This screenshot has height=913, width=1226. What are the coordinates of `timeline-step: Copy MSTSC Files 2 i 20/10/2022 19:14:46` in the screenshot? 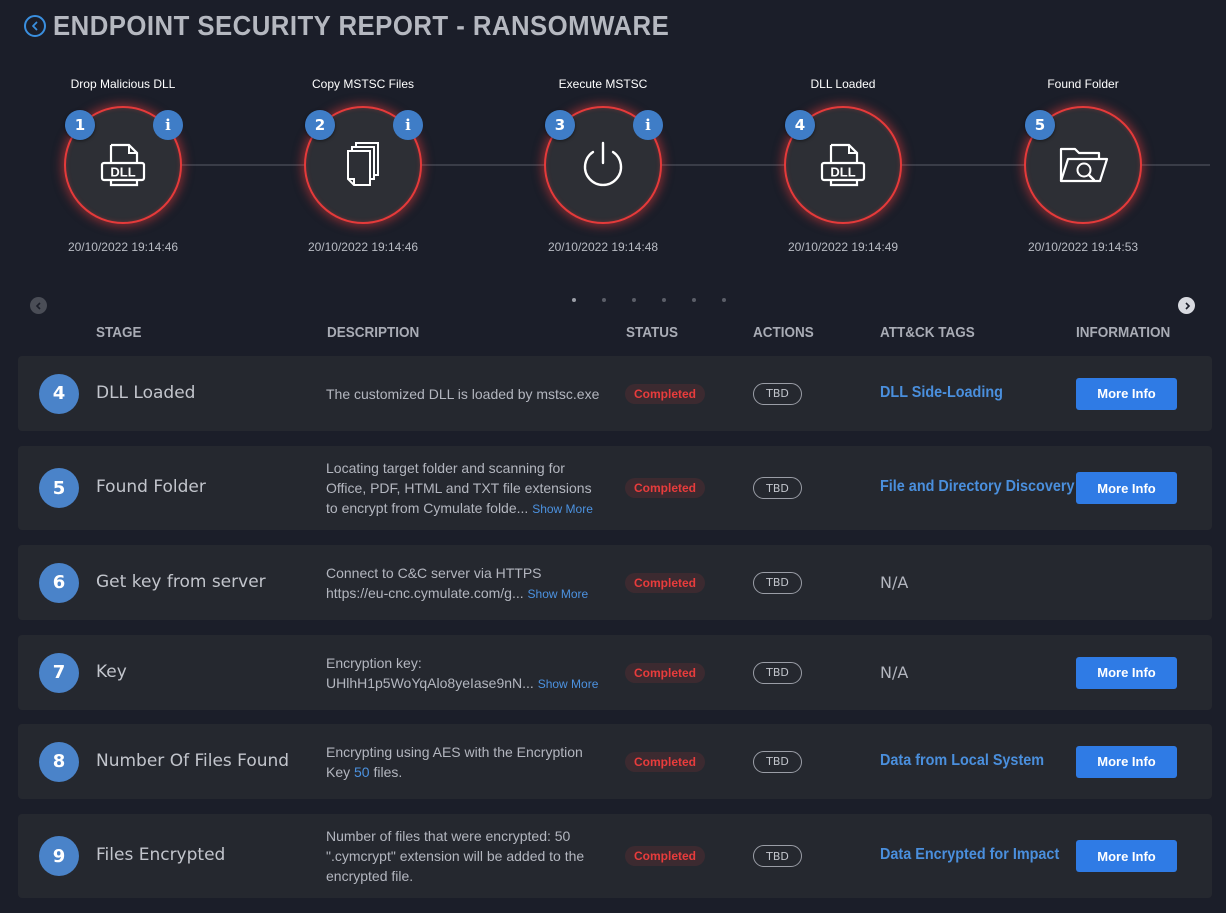 It's located at (363, 162).